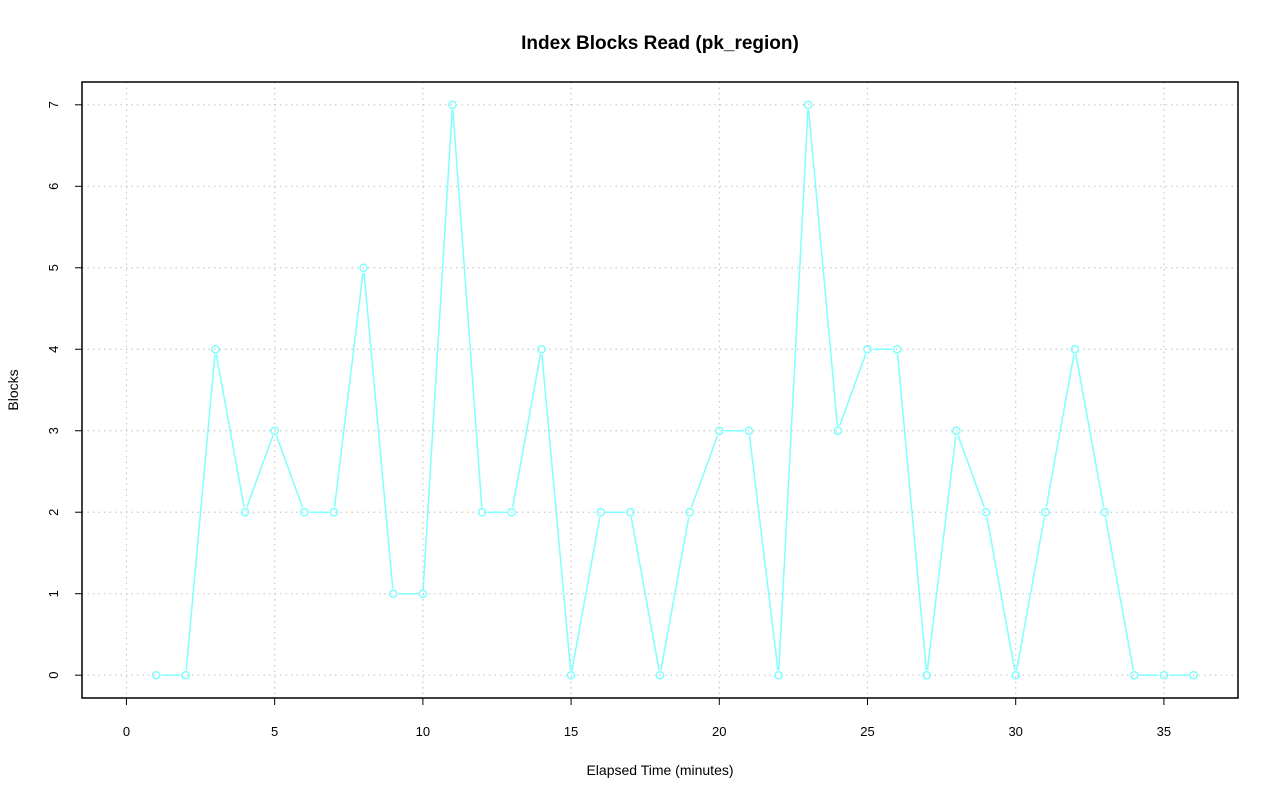 The height and width of the screenshot is (801, 1280). What do you see at coordinates (1164, 731) in the screenshot?
I see `x-tick-label: 35` at bounding box center [1164, 731].